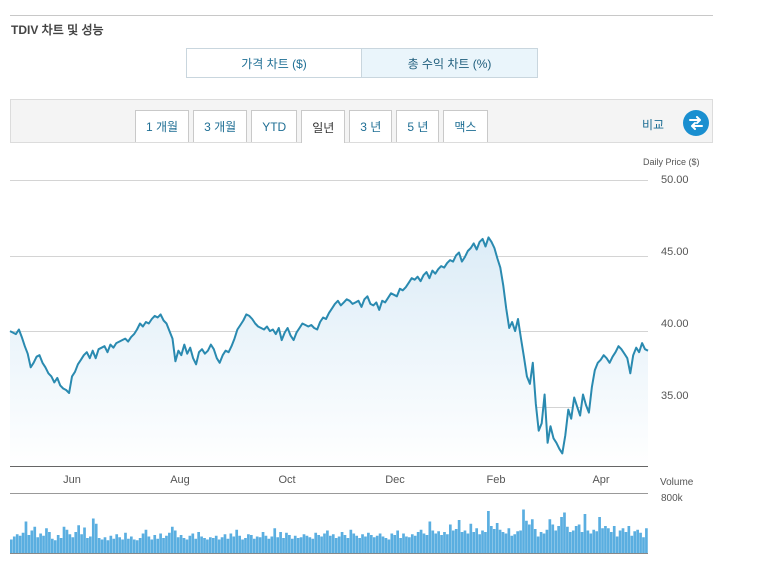  What do you see at coordinates (418, 126) in the screenshot?
I see `range-tab-5y: 5 년` at bounding box center [418, 126].